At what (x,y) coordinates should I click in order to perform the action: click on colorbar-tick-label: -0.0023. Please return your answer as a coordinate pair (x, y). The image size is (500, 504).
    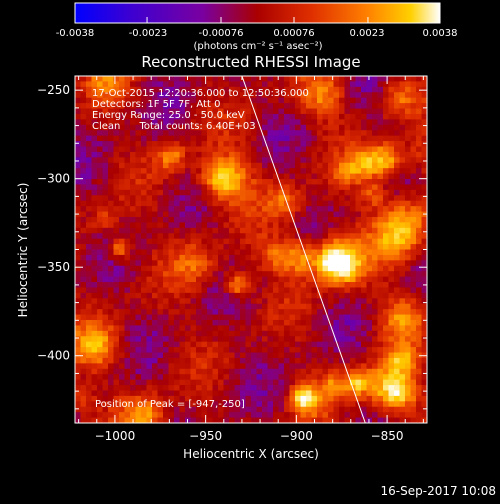
    Looking at the image, I should click on (148, 33).